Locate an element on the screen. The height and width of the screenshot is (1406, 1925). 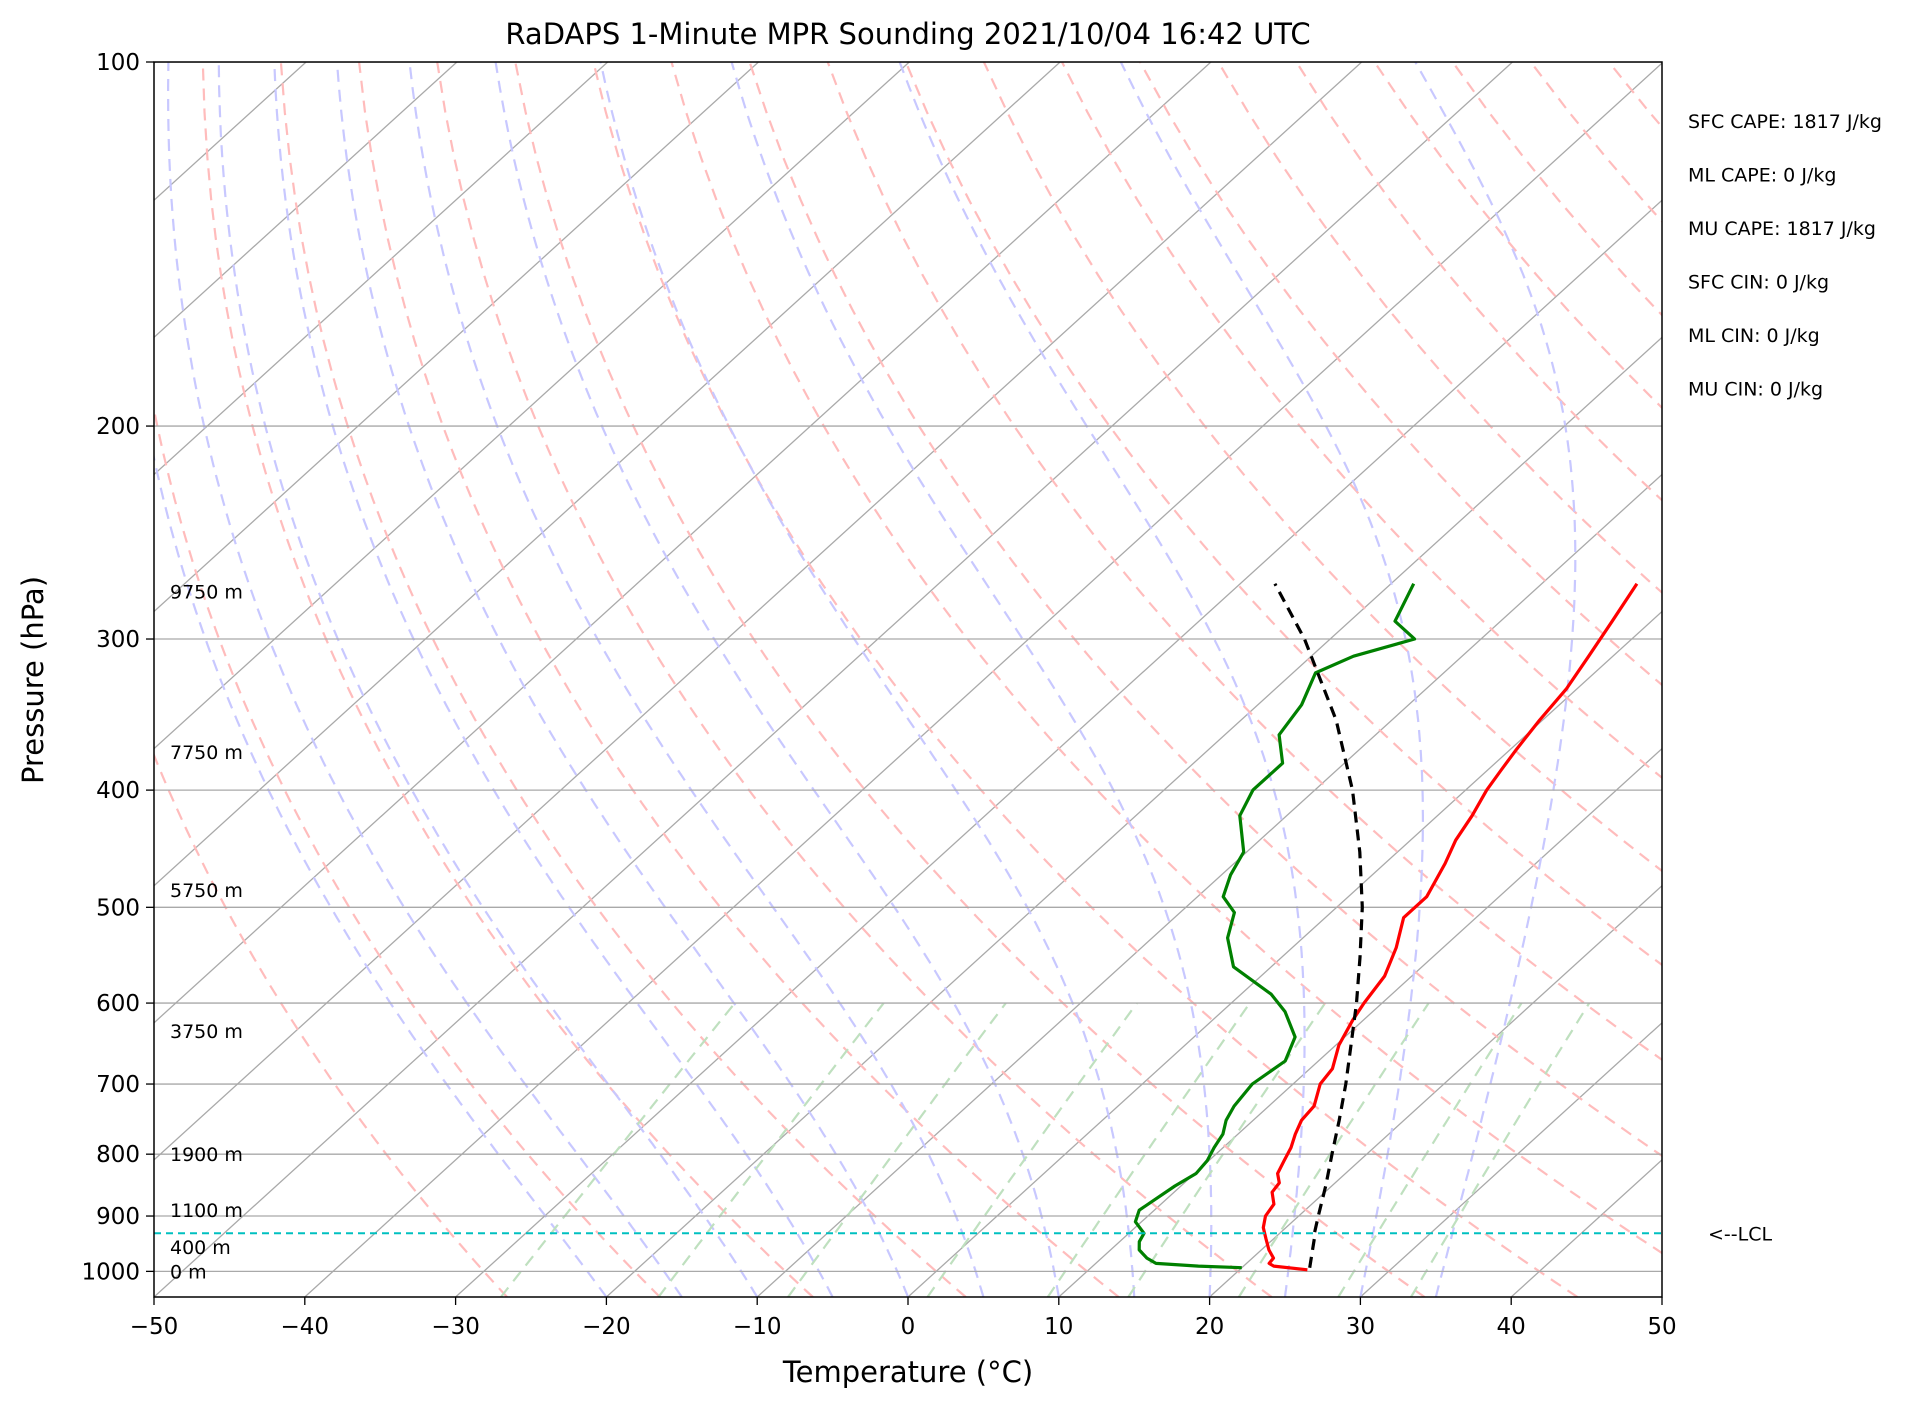
y-tick-label: 600 is located at coordinates (118, 1004).